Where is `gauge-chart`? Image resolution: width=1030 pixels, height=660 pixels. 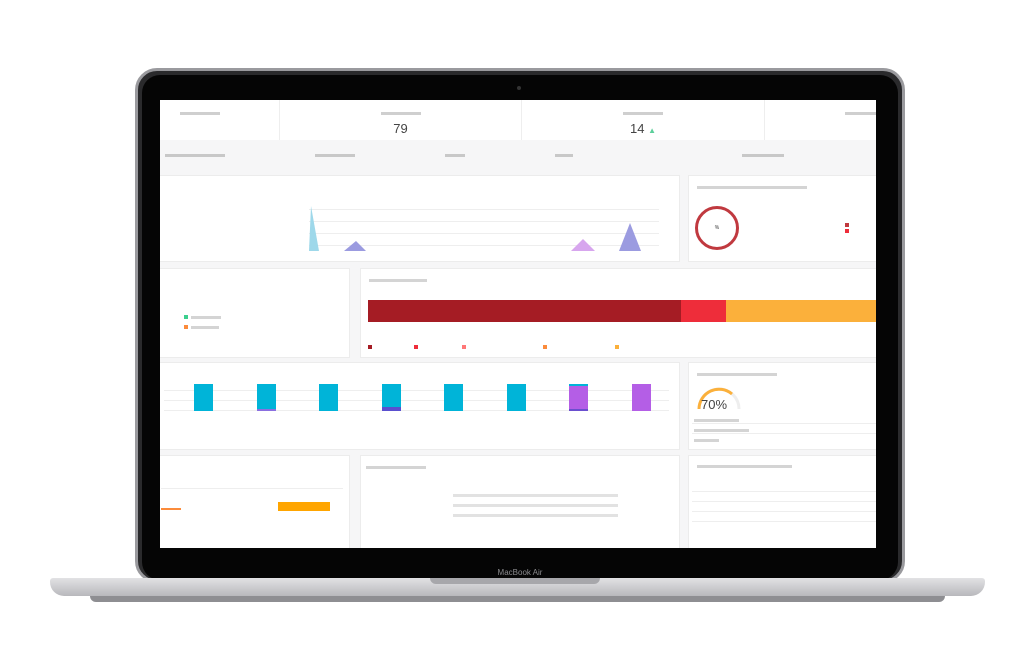 gauge-chart is located at coordinates (719, 398).